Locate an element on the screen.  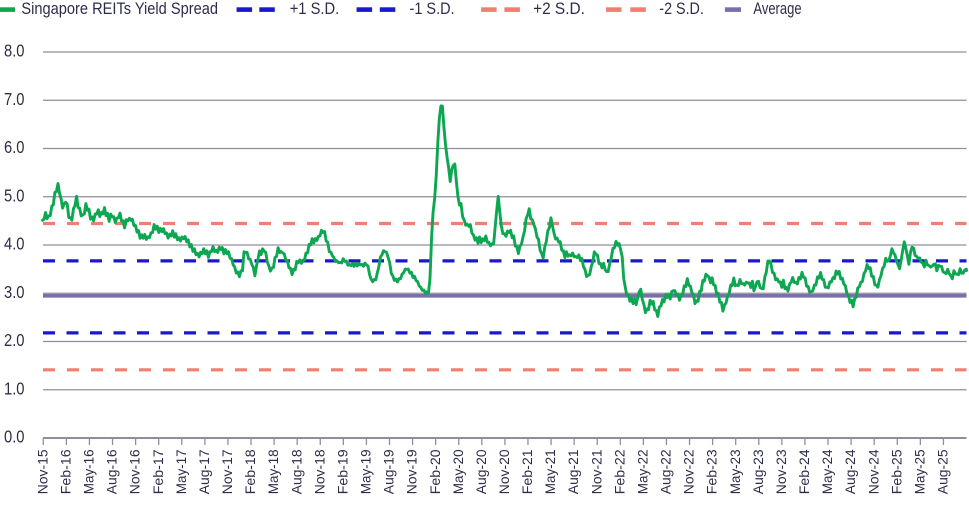
svg-text: May-21 is located at coordinates (550, 471).